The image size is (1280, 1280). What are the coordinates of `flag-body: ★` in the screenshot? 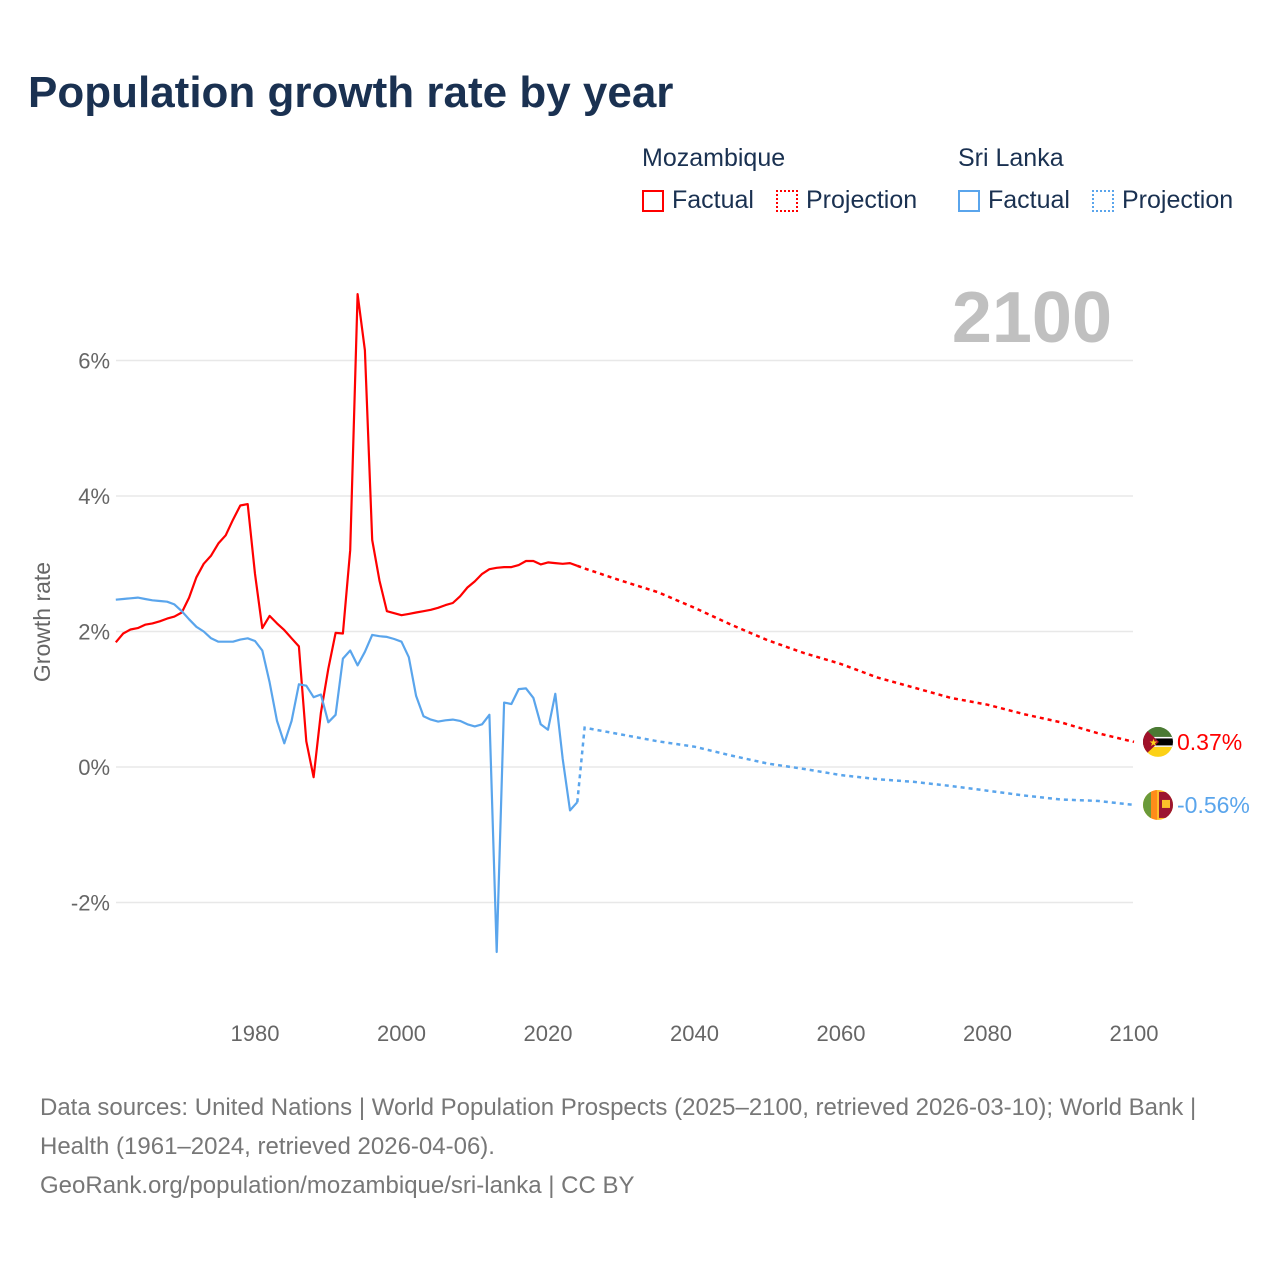 It's located at (1158, 741).